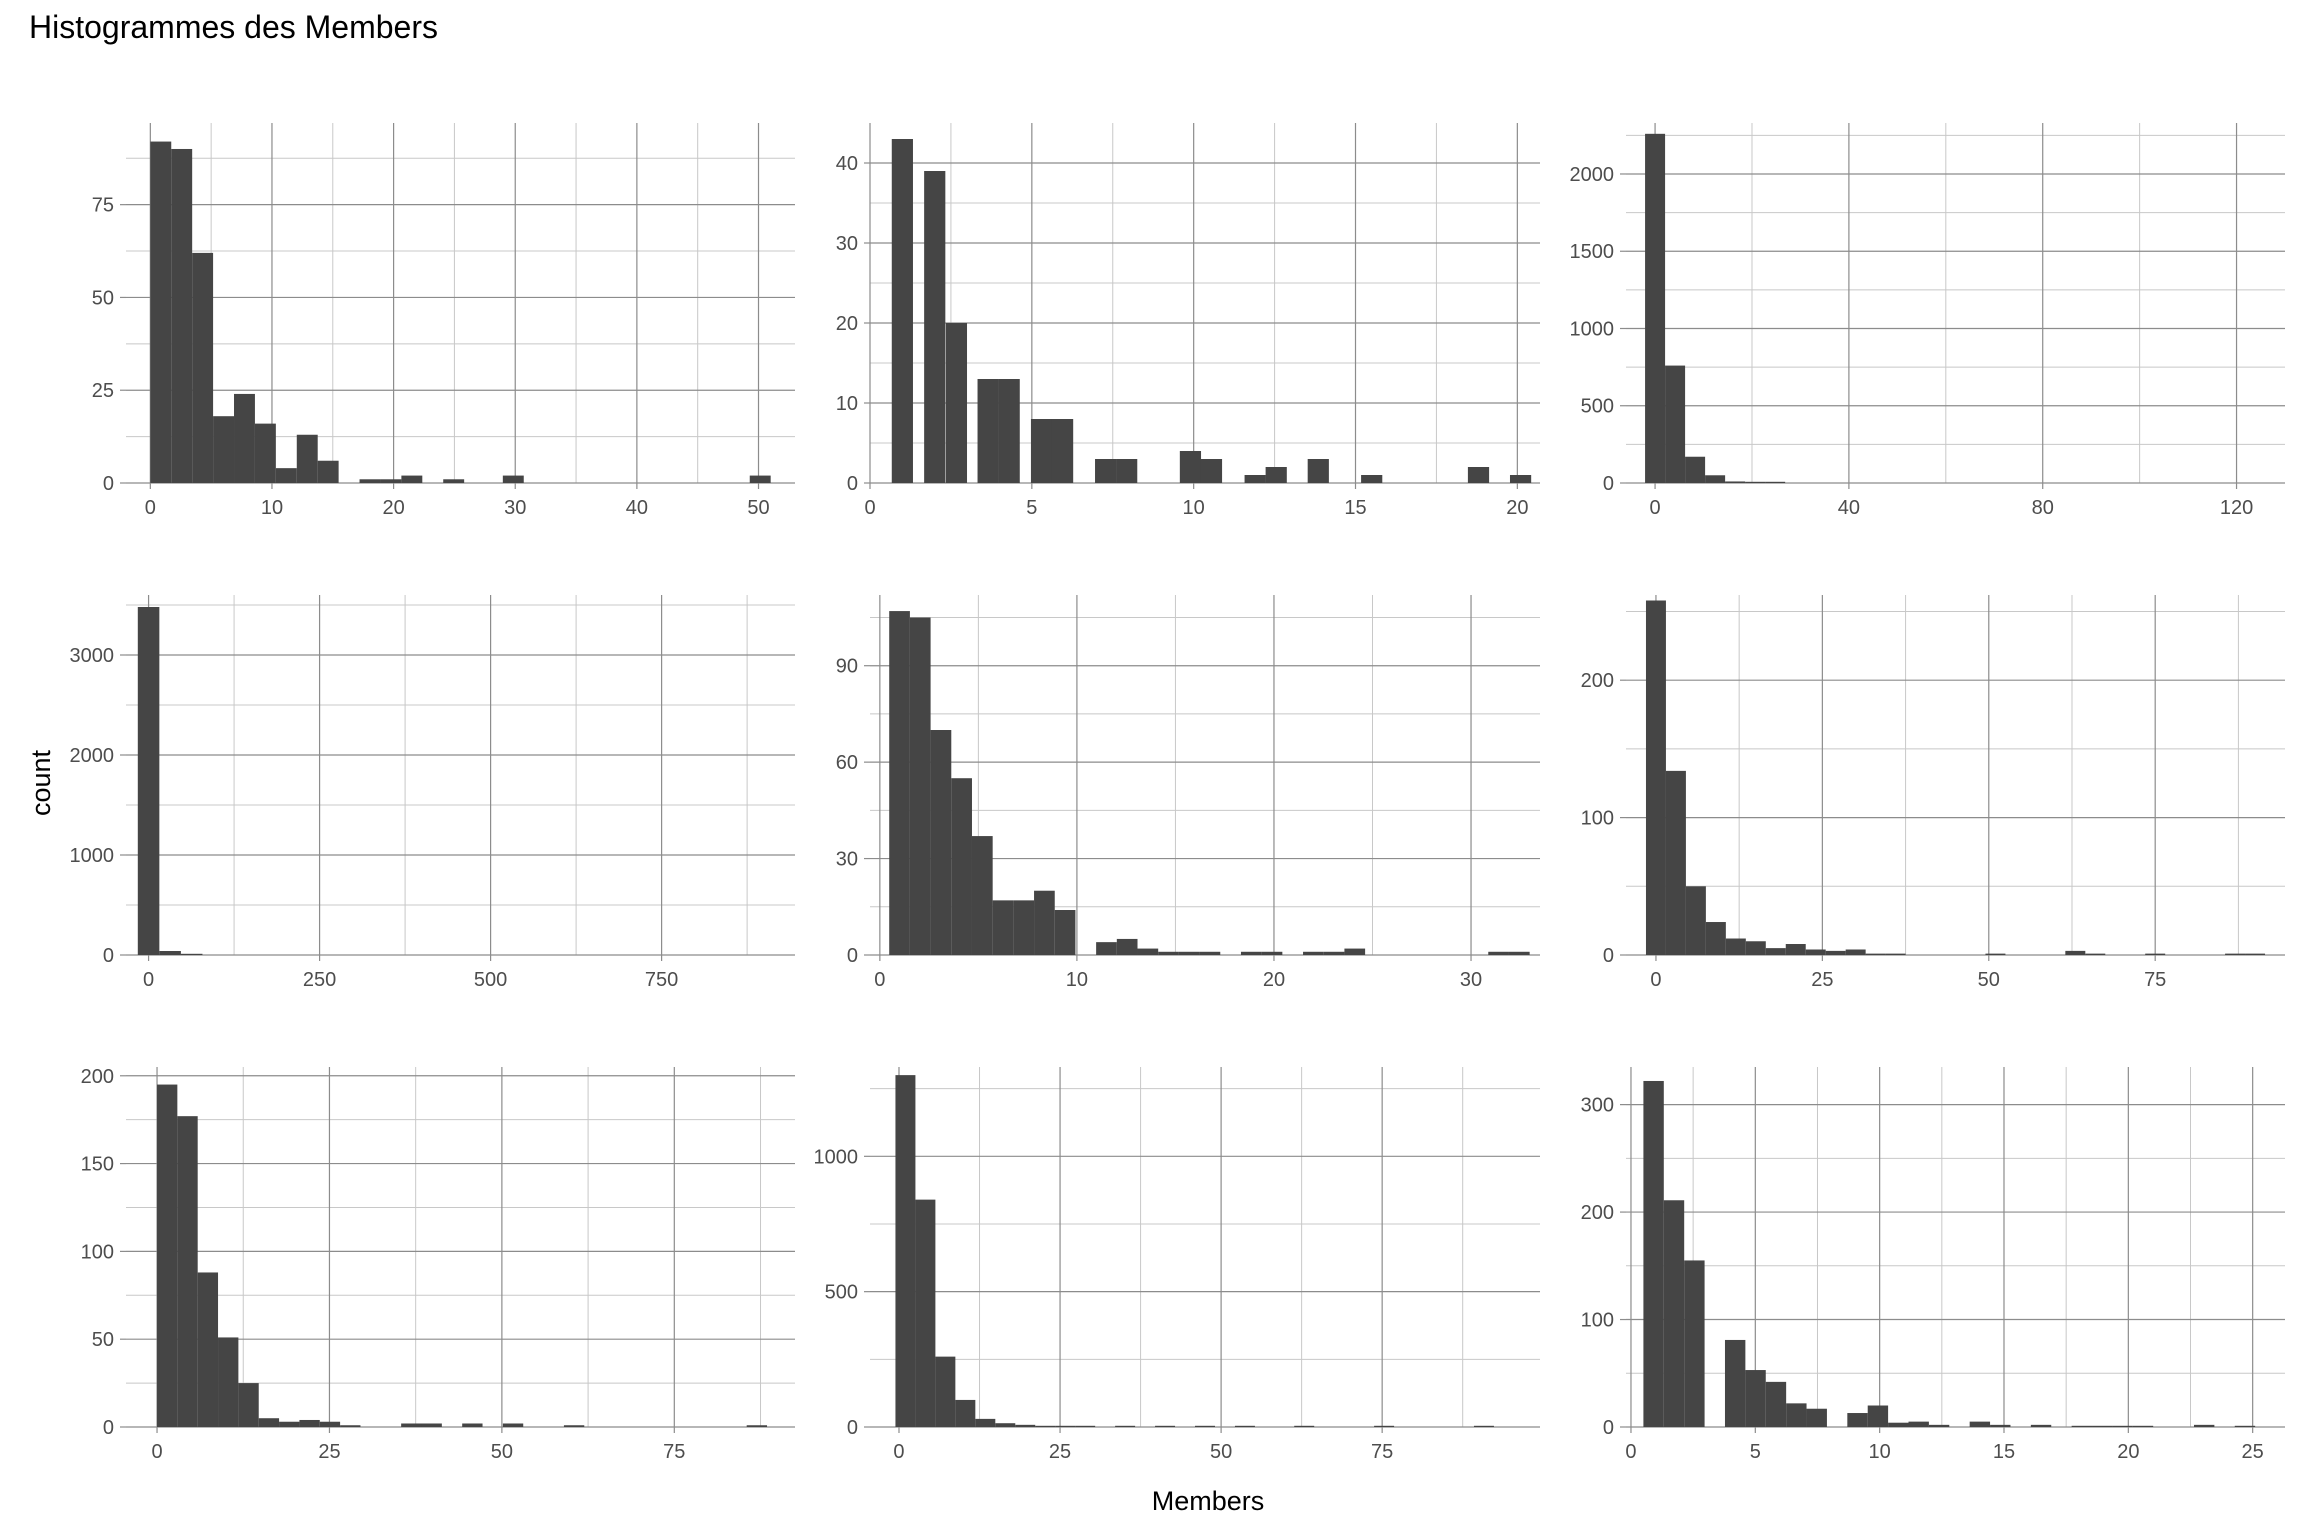 Image resolution: width=2304 pixels, height=1536 pixels. I want to click on chart-title: Histogrammes des Members, so click(233, 27).